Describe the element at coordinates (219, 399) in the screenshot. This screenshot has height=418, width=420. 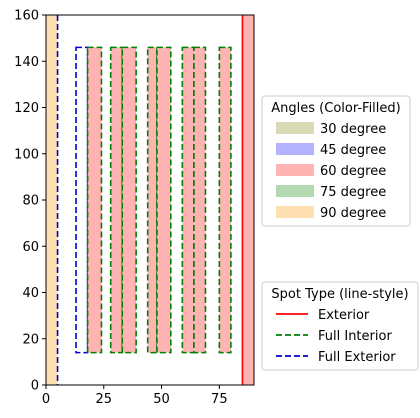
I see `x-tick-label: 75` at that location.